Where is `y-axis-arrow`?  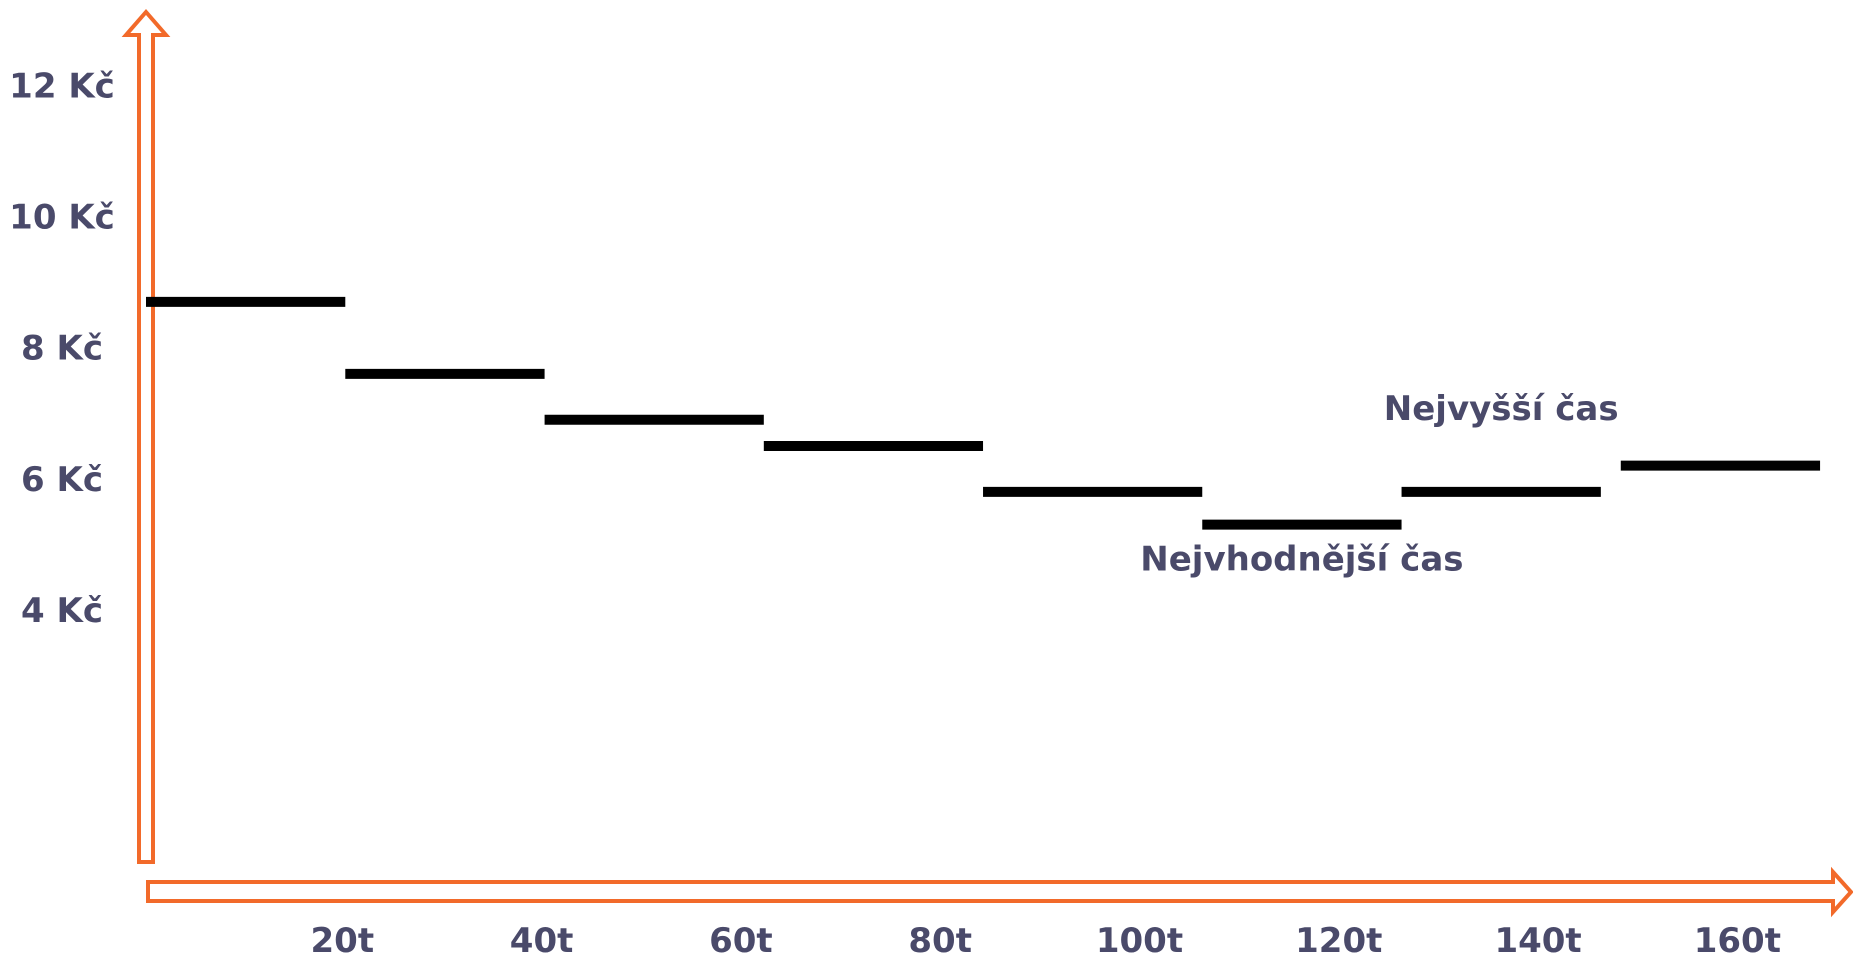 y-axis-arrow is located at coordinates (146, 436).